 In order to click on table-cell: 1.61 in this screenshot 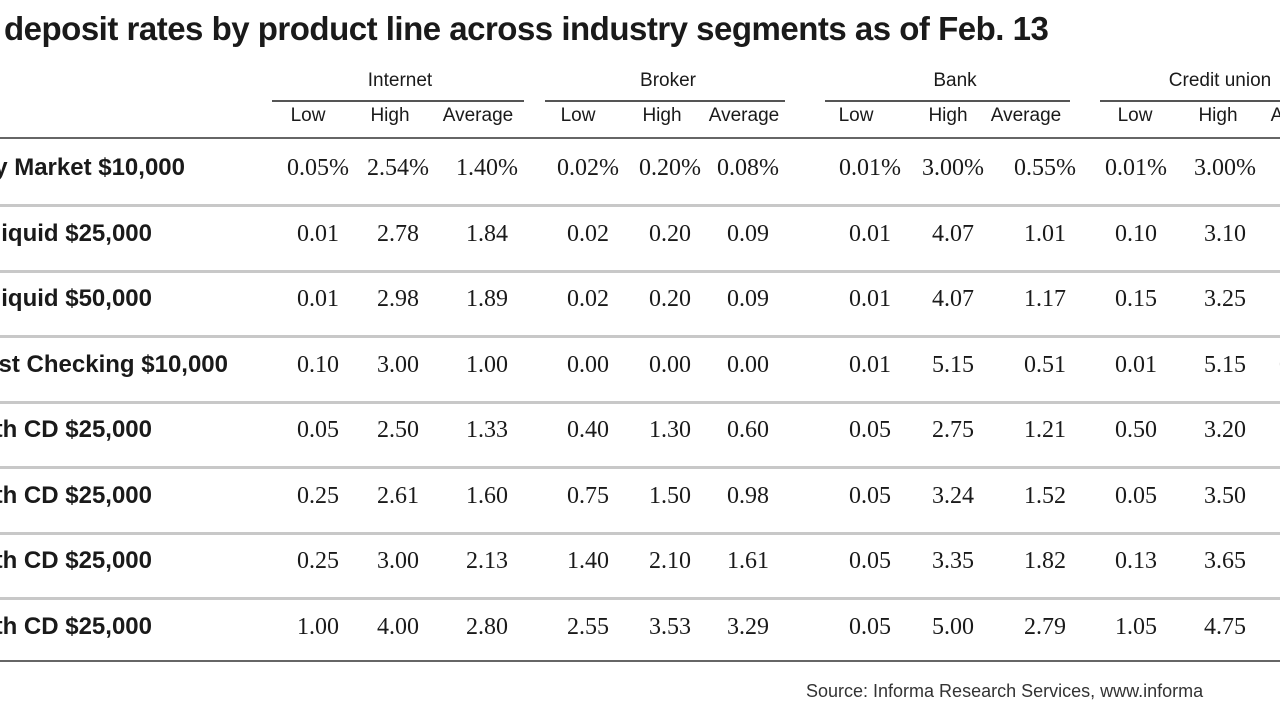, I will do `click(748, 561)`.